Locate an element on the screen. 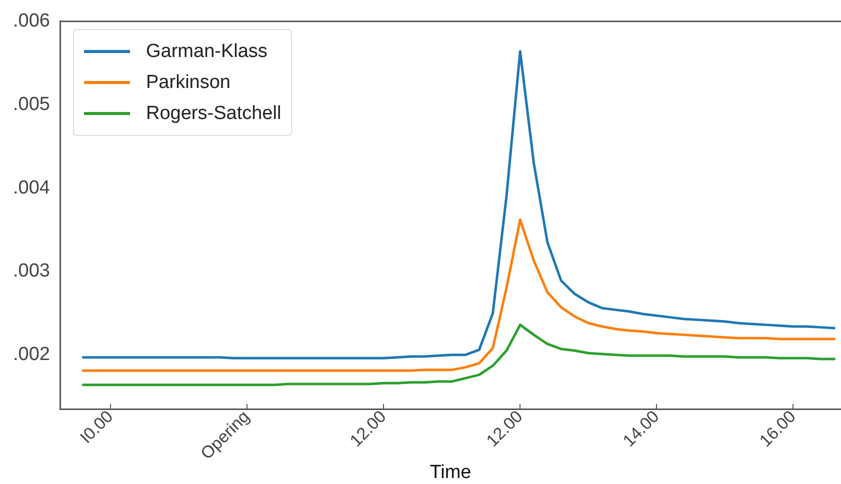 This screenshot has height=484, width=841. legend-label: Garman-Klass is located at coordinates (207, 51).